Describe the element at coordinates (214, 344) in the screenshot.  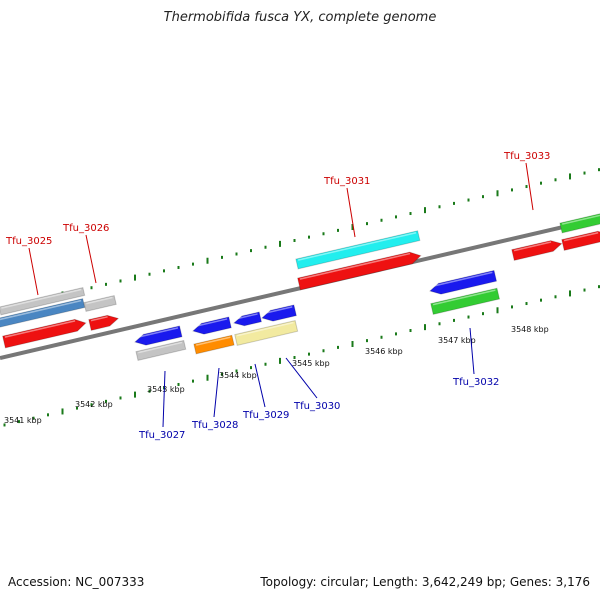
I see `feature-orange` at that location.